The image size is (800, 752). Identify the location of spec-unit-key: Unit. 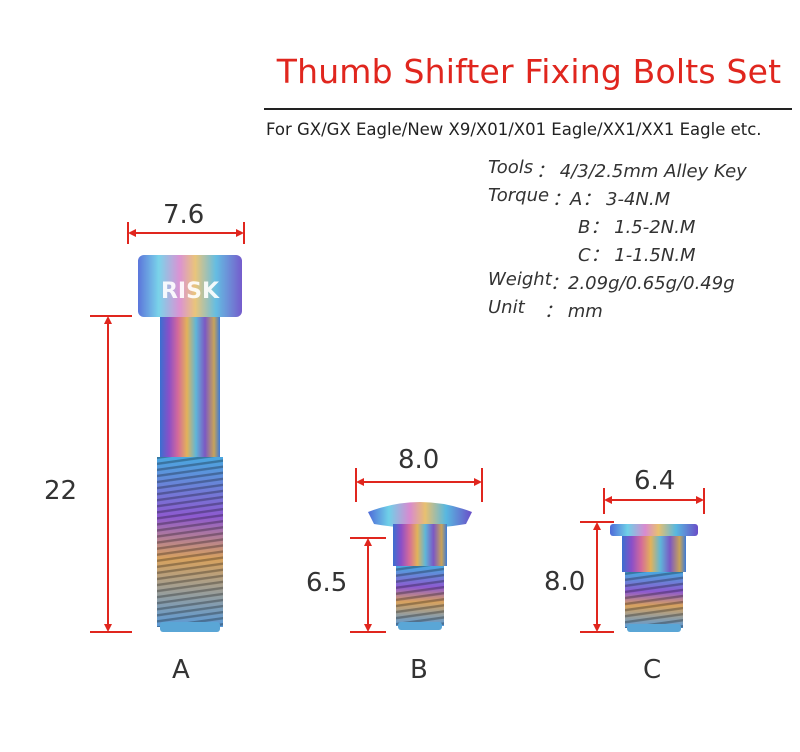
(506, 307).